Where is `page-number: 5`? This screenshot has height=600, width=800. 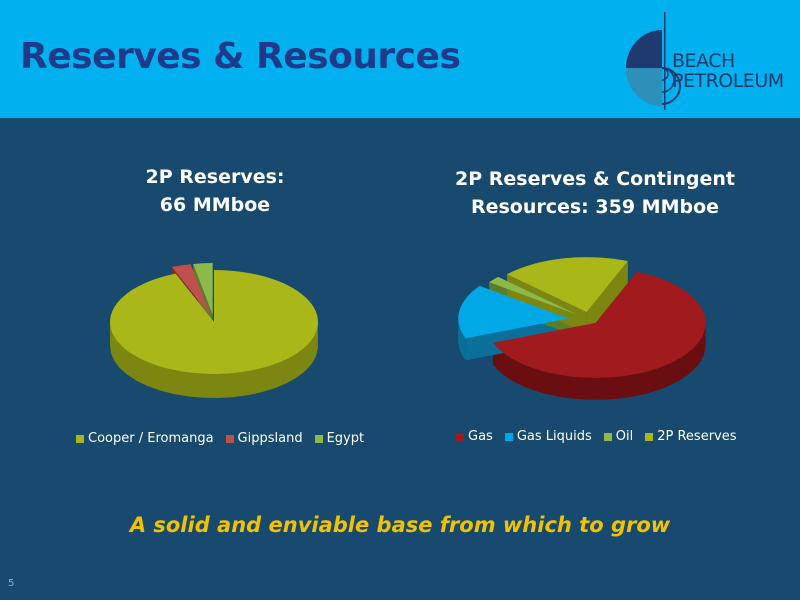 page-number: 5 is located at coordinates (11, 583).